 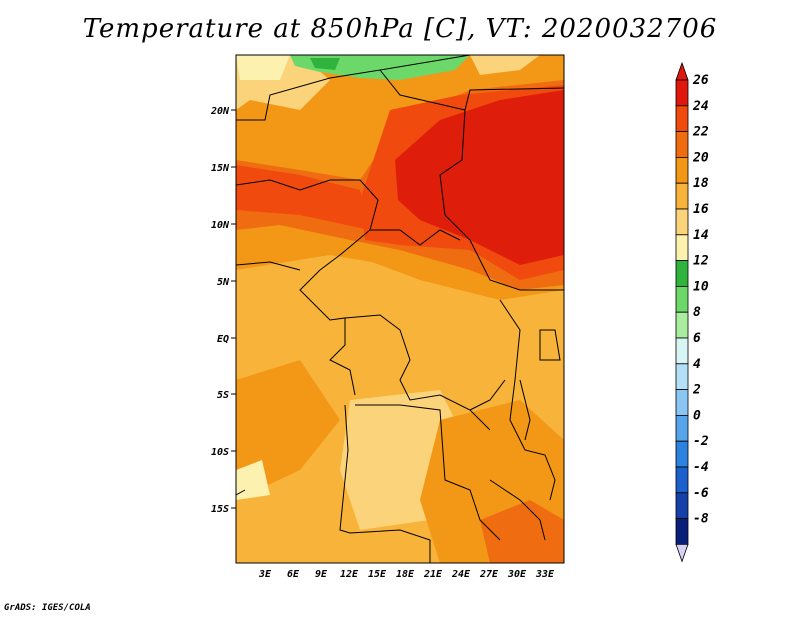 I want to click on colorbar-label: 2, so click(x=696, y=390).